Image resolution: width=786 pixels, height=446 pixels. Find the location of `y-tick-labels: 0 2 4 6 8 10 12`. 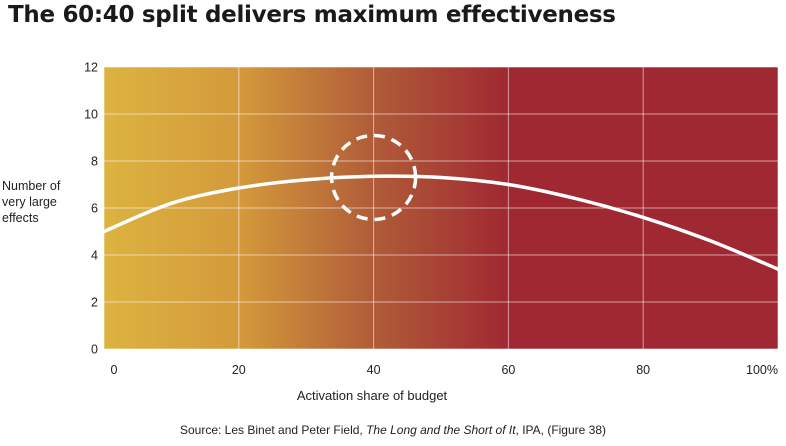

y-tick-labels: 0 2 4 6 8 10 12 is located at coordinates (91, 209).